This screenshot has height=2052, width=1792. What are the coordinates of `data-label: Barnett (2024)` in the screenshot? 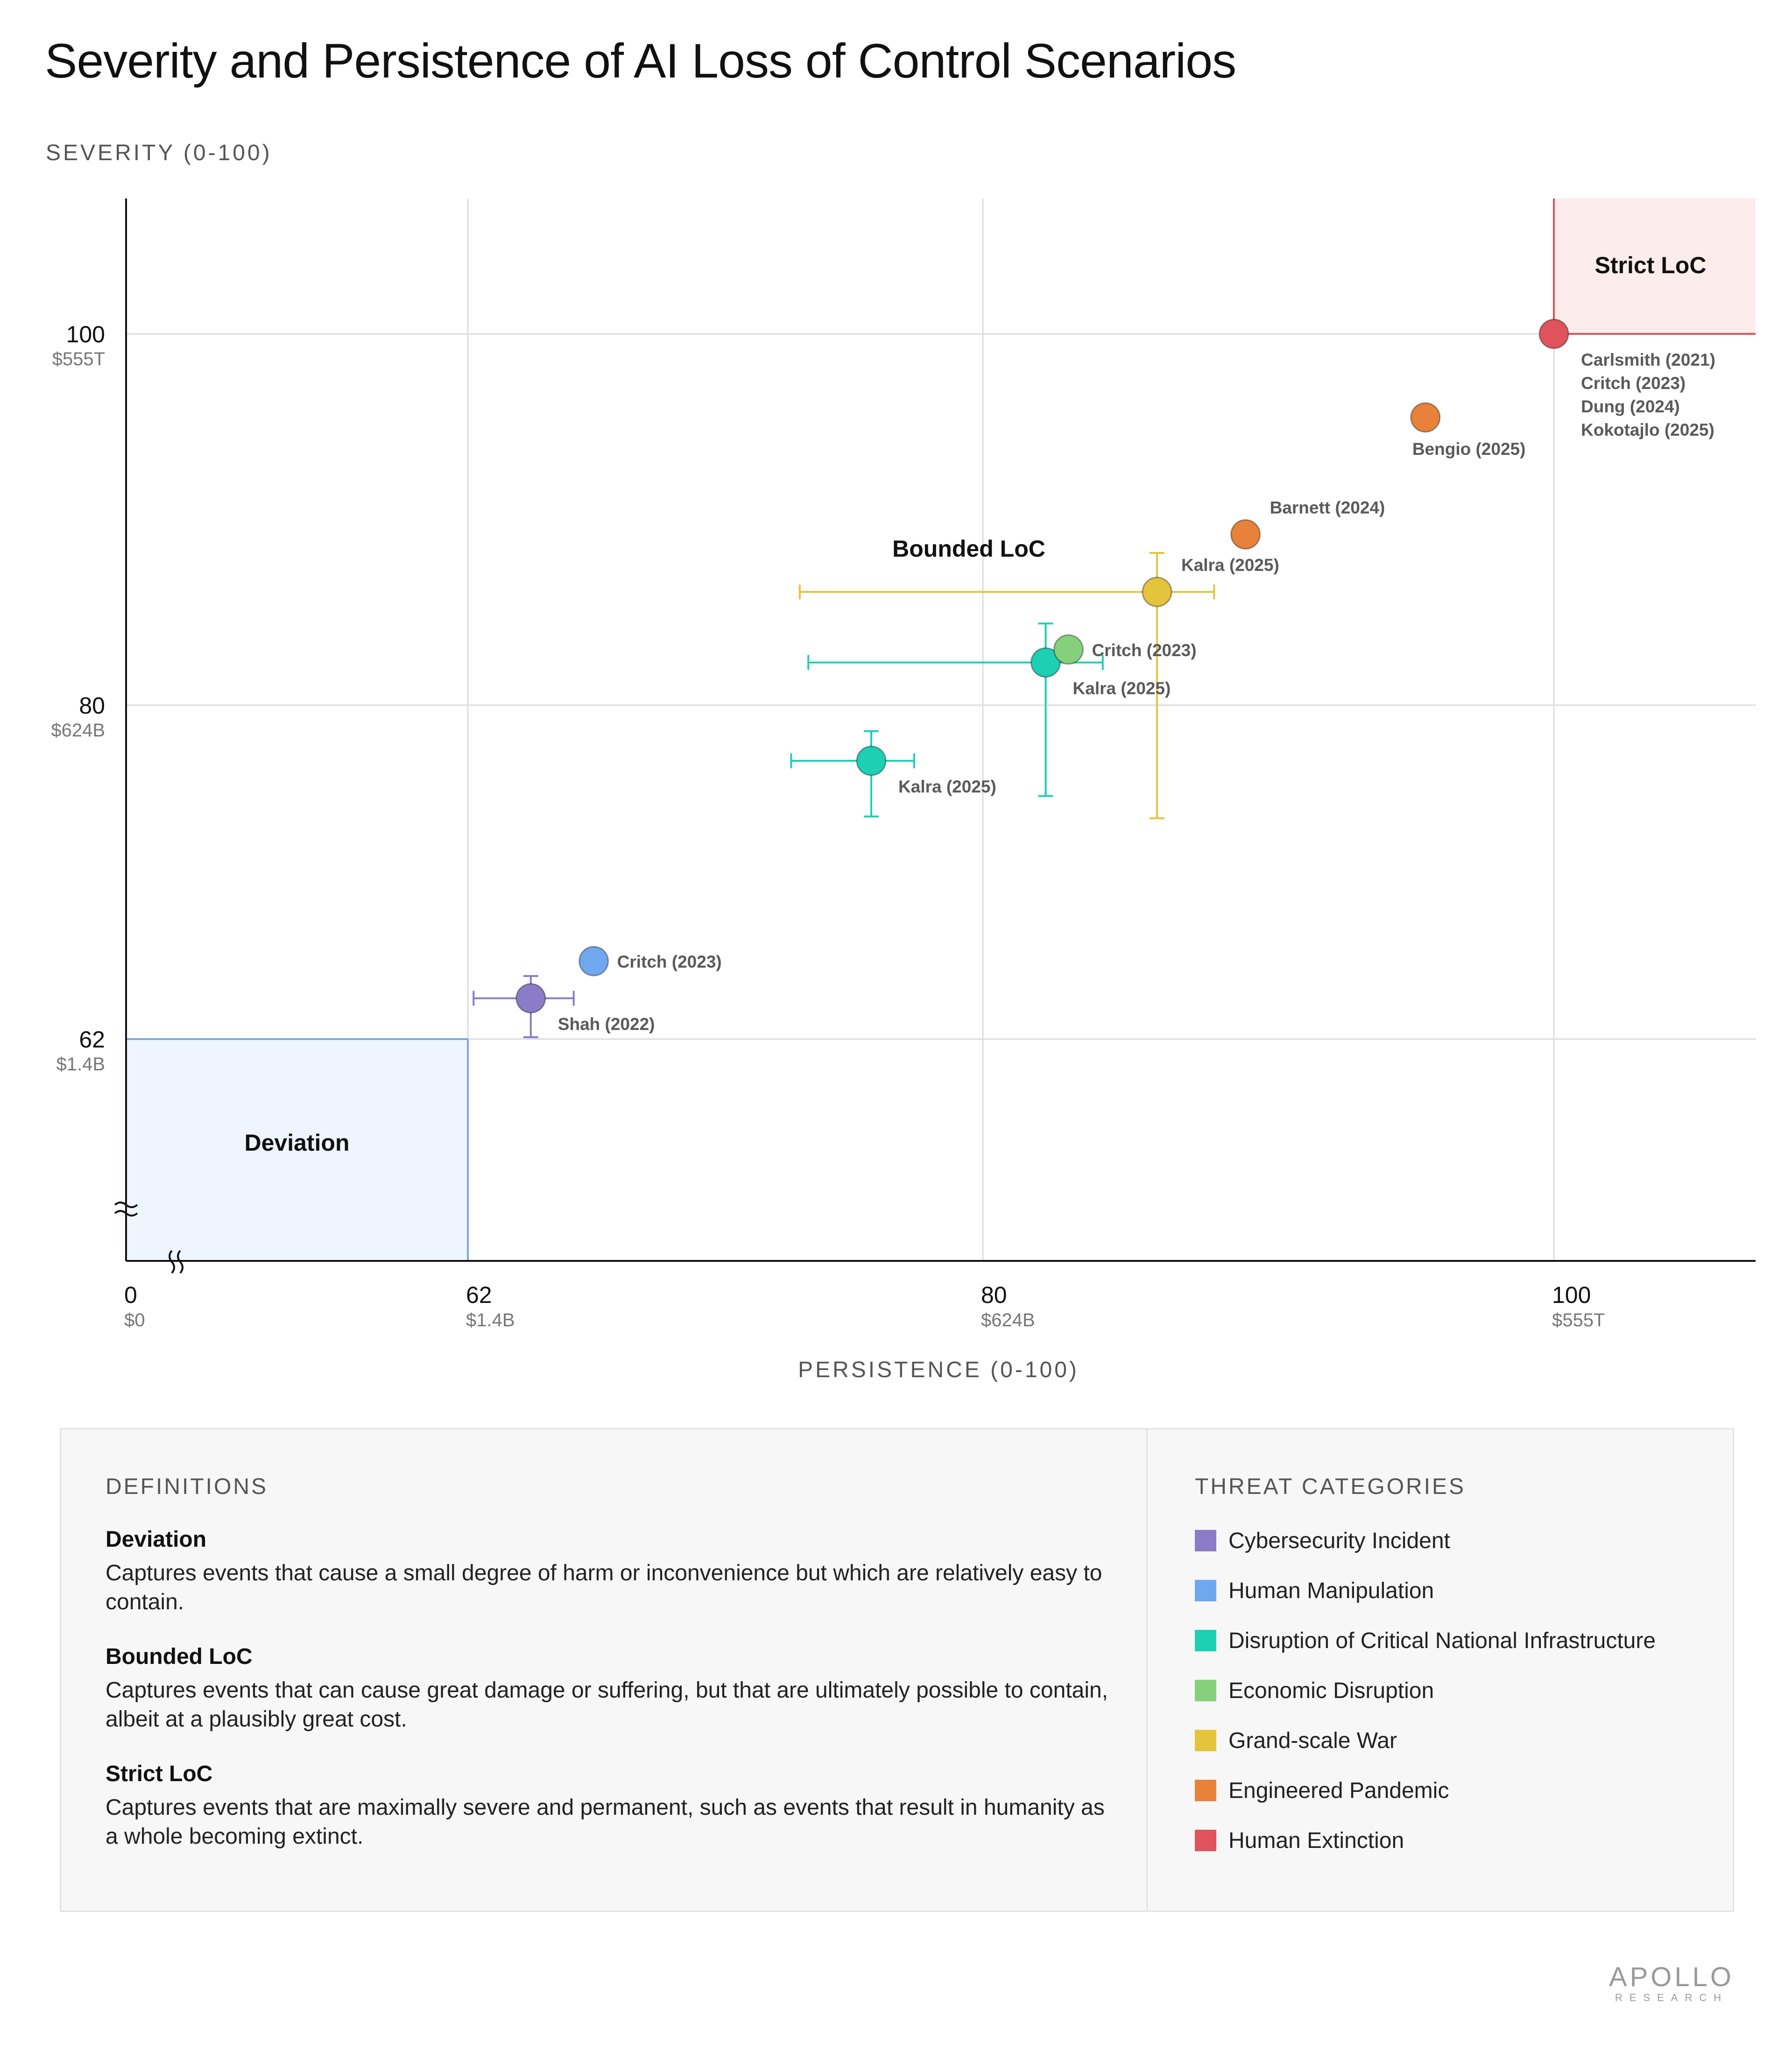 It's located at (1327, 507).